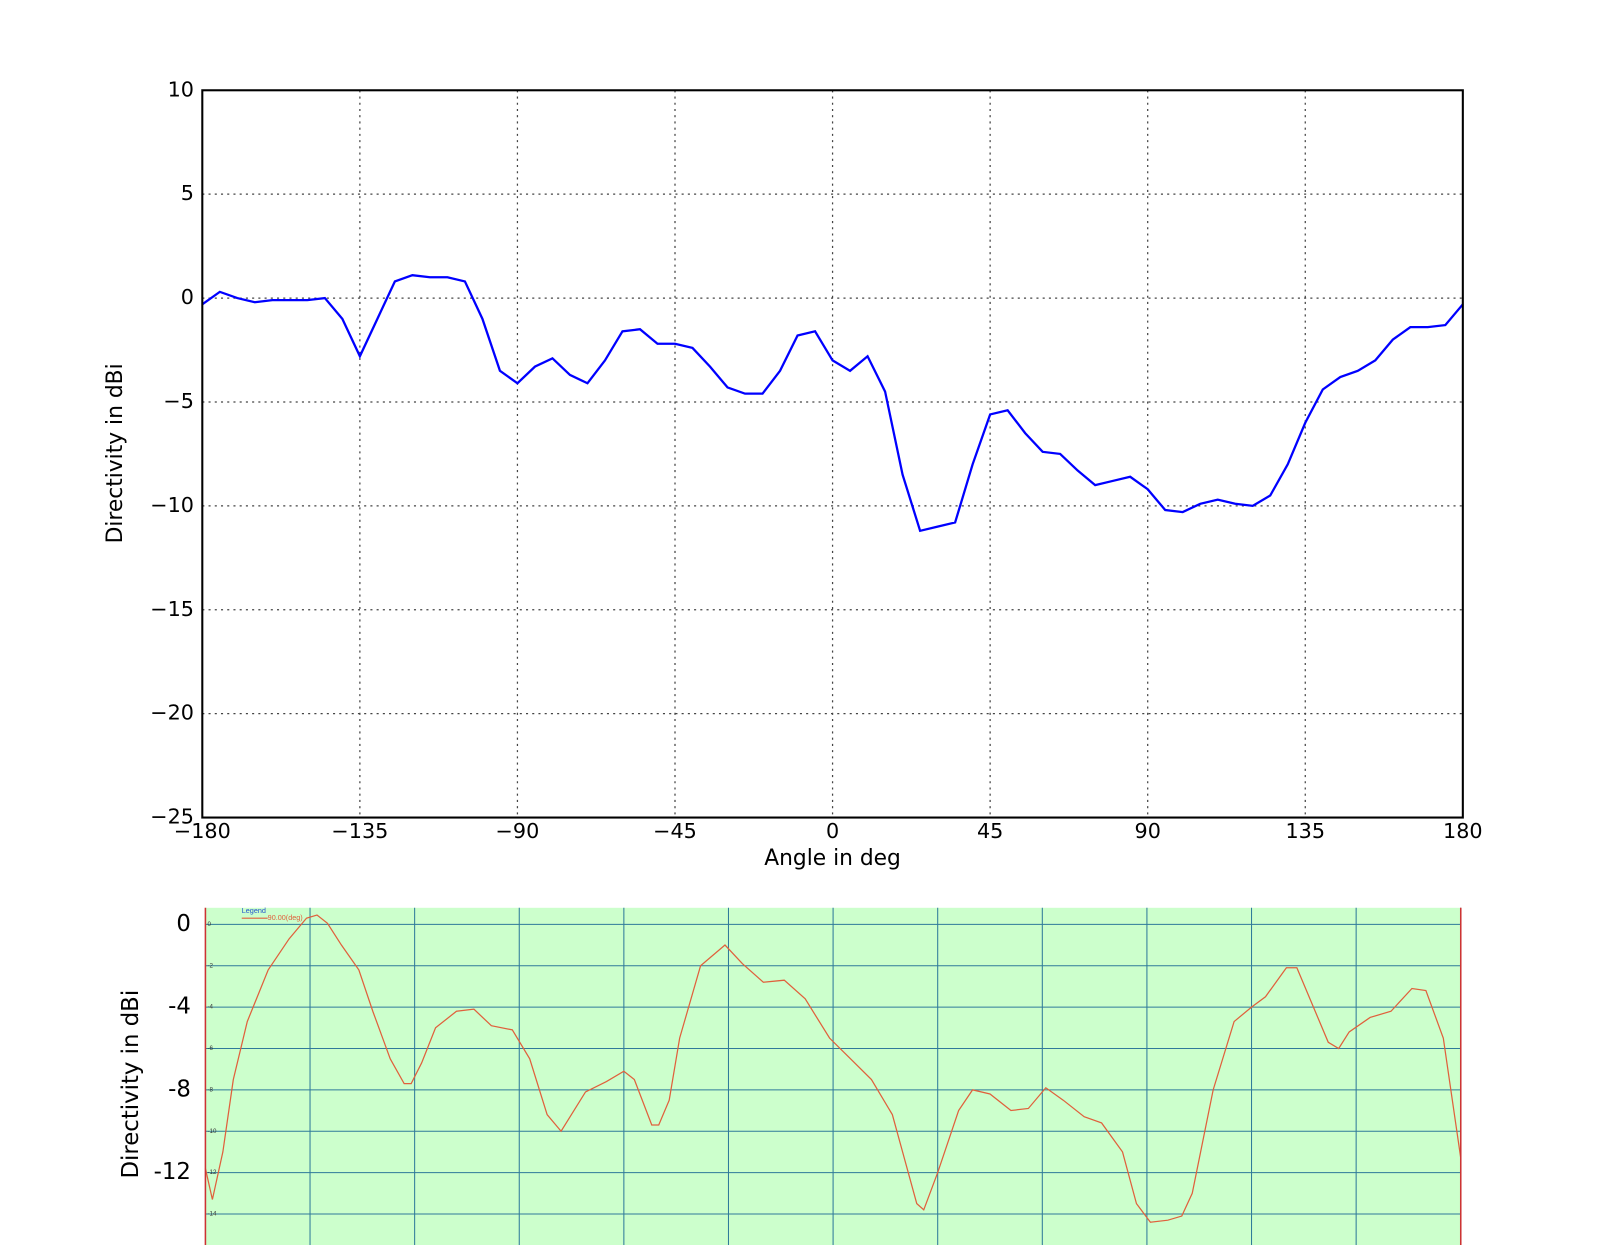 This screenshot has width=1606, height=1245. I want to click on x-tick-label: −180, so click(202, 831).